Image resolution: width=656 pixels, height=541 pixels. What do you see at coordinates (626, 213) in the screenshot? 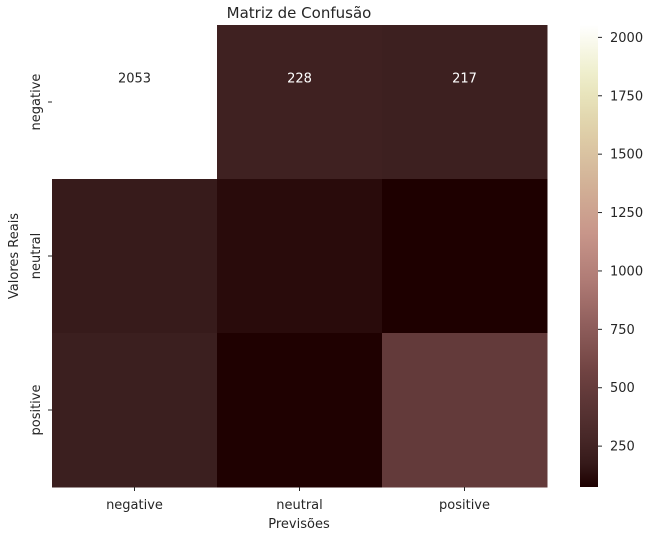
I see `colorbar-tick-label: 1250` at bounding box center [626, 213].